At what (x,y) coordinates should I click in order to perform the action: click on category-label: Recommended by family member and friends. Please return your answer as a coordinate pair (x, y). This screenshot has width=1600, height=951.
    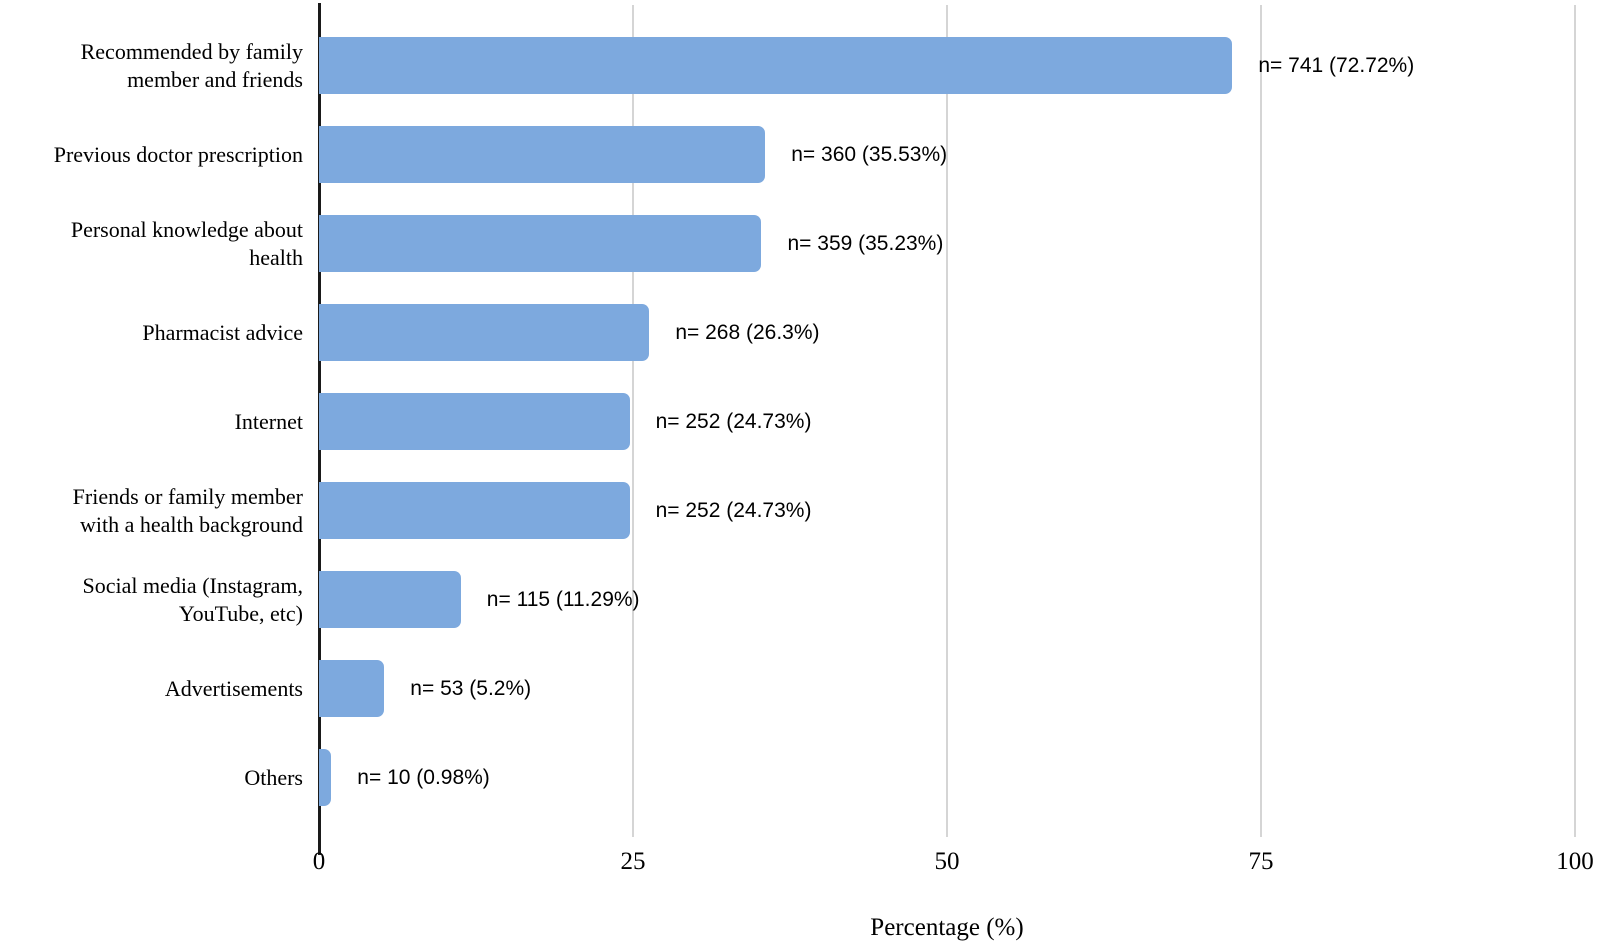
    Looking at the image, I should click on (191, 65).